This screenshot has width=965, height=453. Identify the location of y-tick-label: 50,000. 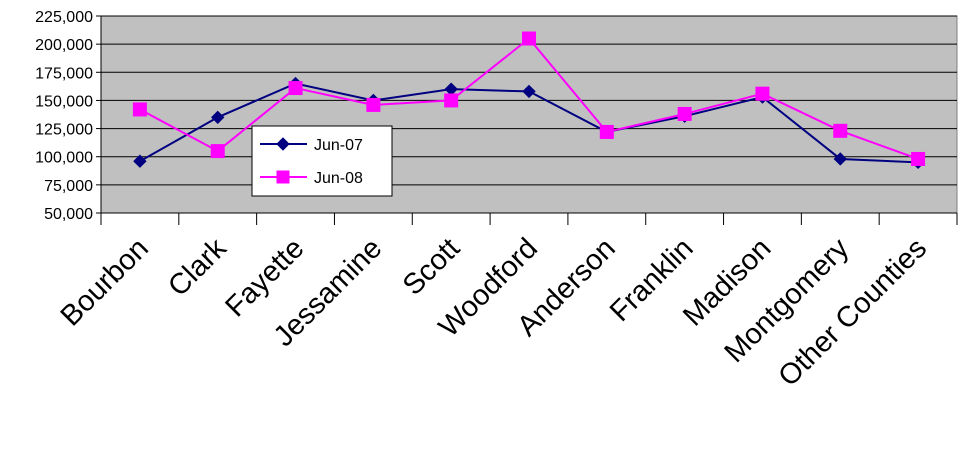
(68, 214).